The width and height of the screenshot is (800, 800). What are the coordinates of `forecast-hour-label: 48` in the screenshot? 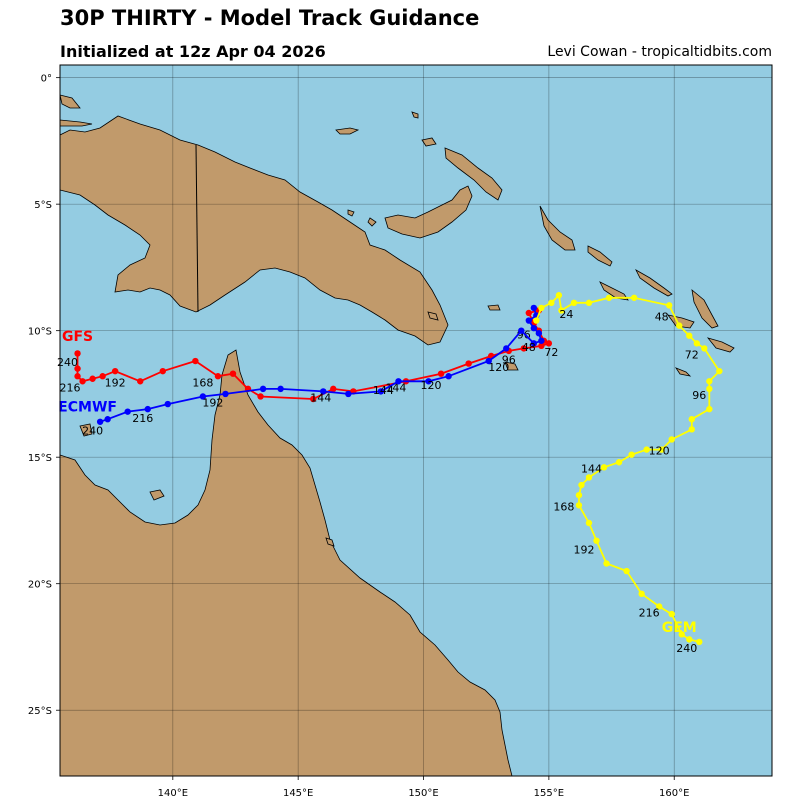 It's located at (662, 317).